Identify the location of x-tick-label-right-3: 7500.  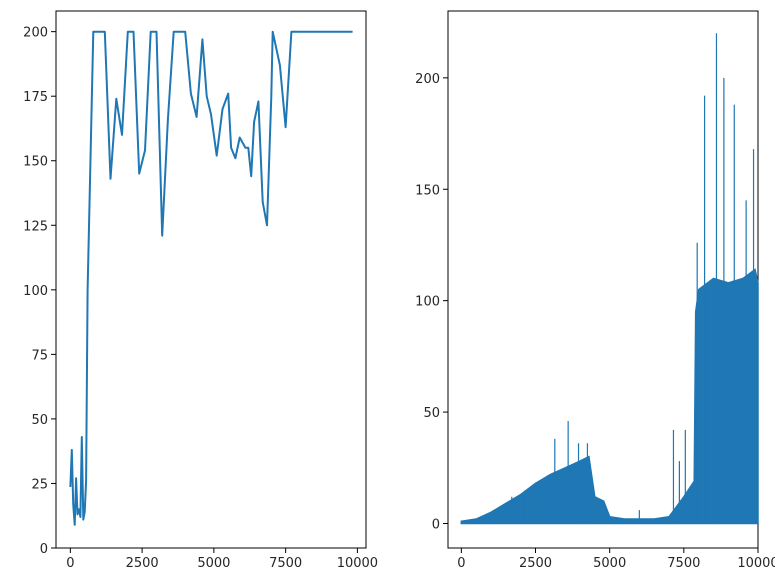
(683, 563).